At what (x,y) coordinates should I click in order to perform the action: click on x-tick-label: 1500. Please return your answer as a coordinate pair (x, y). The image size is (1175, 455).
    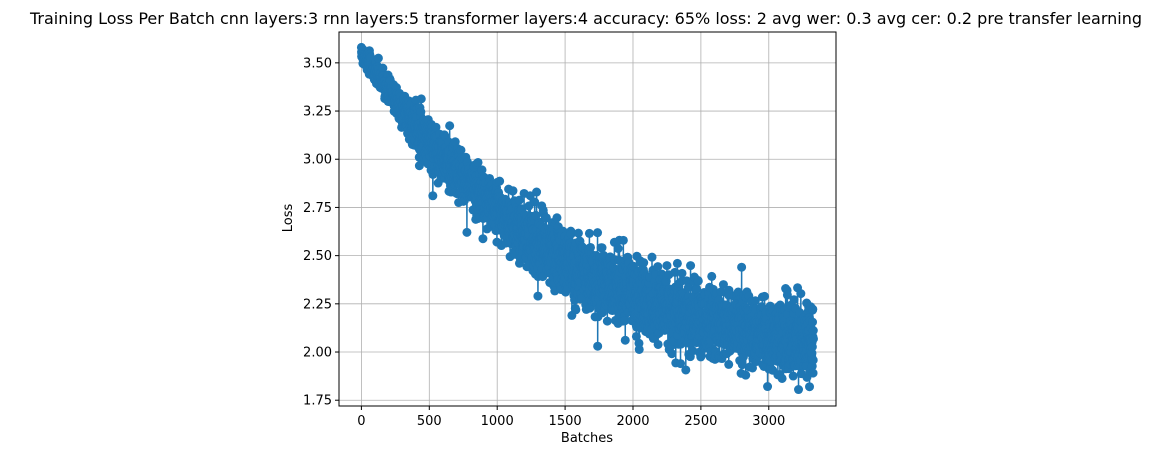
    Looking at the image, I should click on (565, 421).